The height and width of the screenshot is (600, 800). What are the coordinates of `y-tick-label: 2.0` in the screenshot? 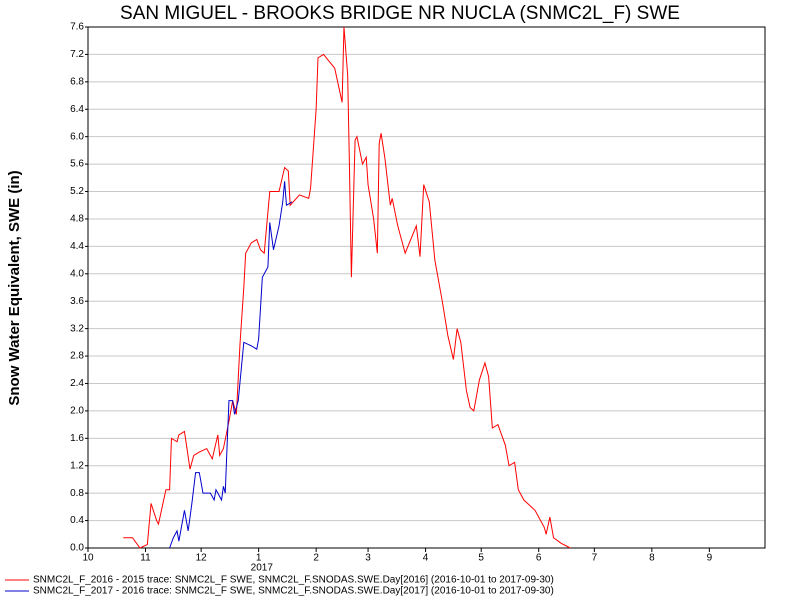 It's located at (77, 411).